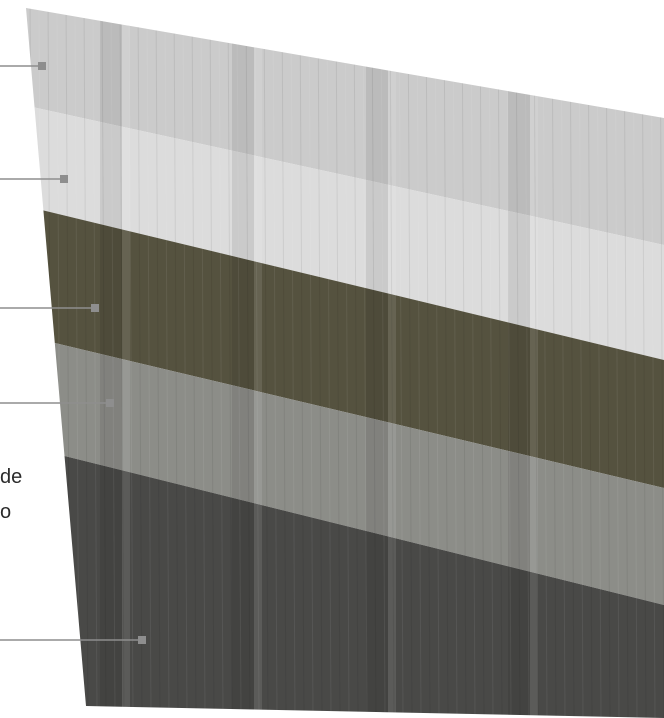 The image size is (664, 718). Describe the element at coordinates (64, 179) in the screenshot. I see `callout-marker-second-layer` at that location.